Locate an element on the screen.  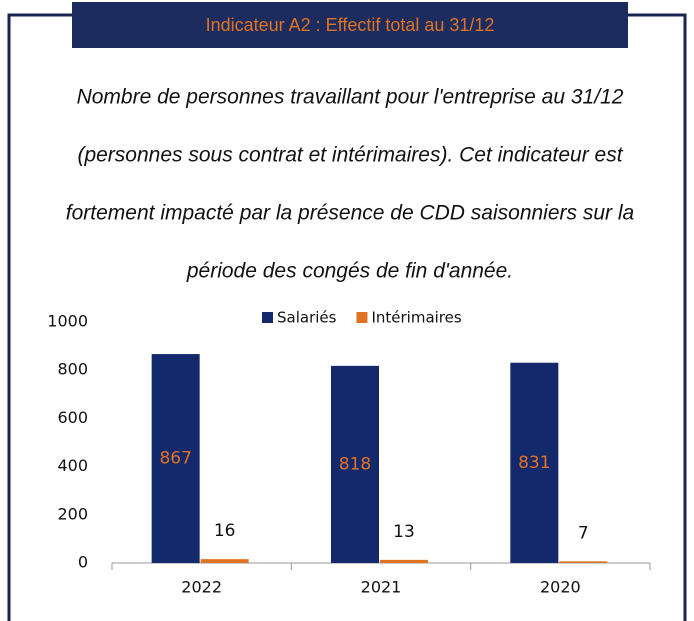
data-label: 16 is located at coordinates (225, 531).